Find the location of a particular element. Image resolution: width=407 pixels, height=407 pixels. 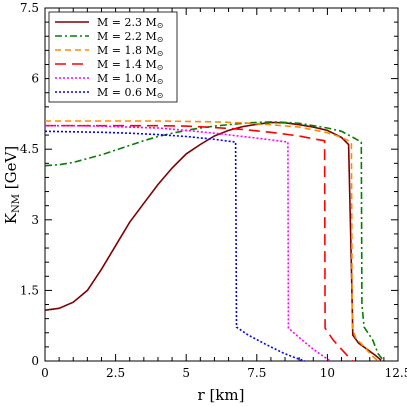

x-tick-label: 7.5 is located at coordinates (256, 373).